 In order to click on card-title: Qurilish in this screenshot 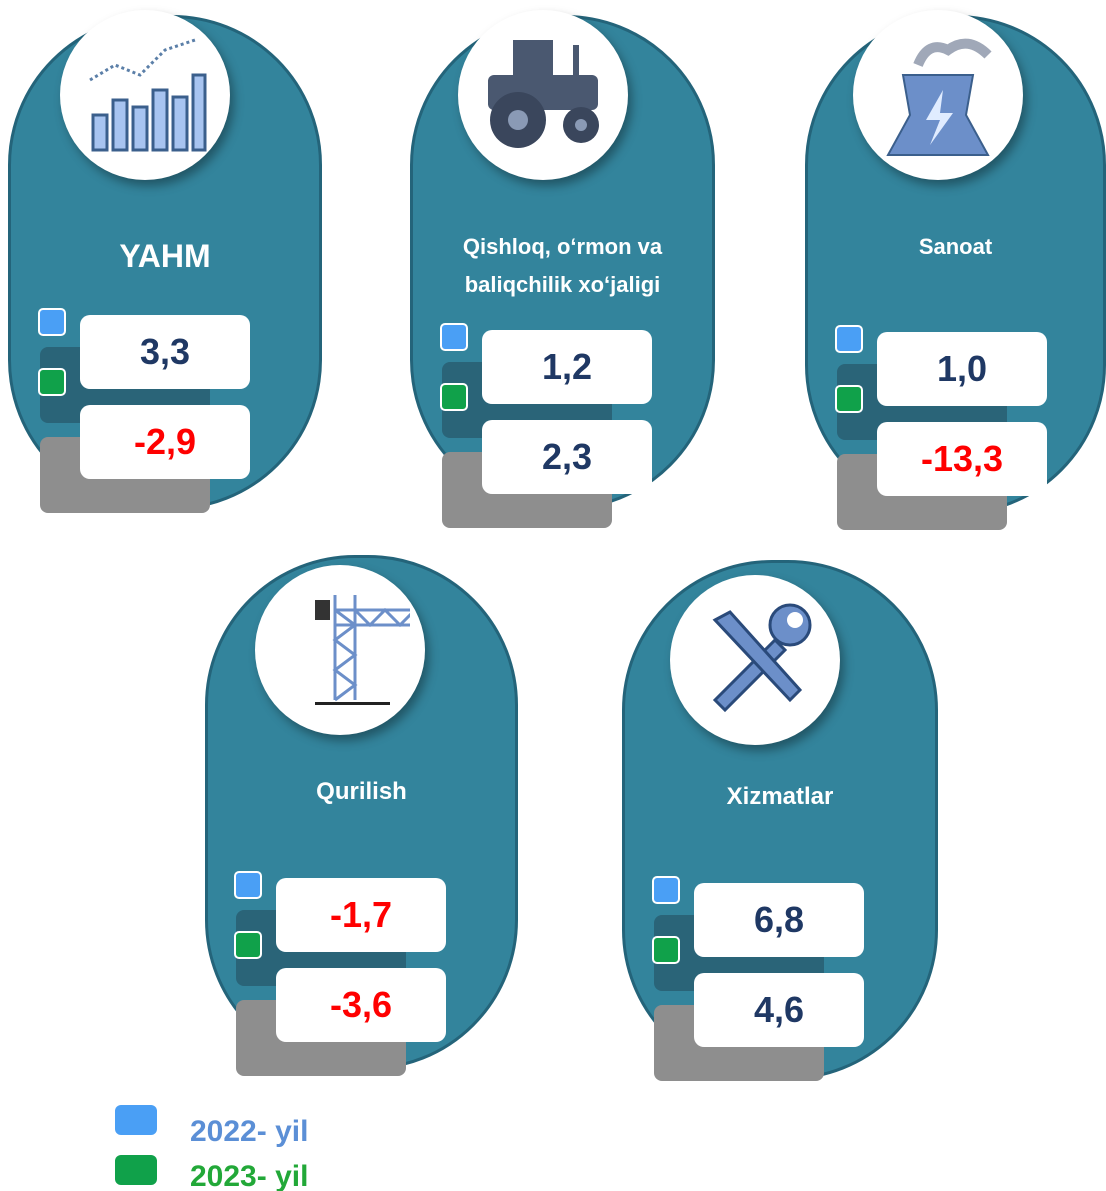, I will do `click(361, 791)`.